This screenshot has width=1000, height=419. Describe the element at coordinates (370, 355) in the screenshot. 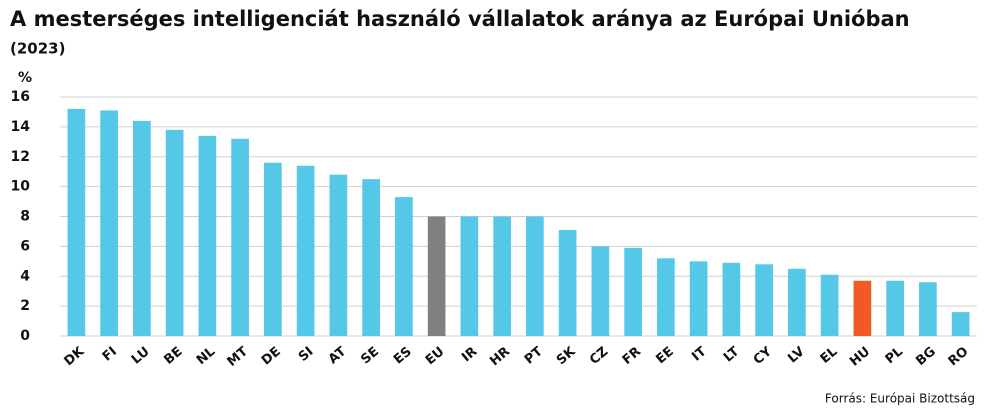

I see `x-tick-label: SE` at that location.